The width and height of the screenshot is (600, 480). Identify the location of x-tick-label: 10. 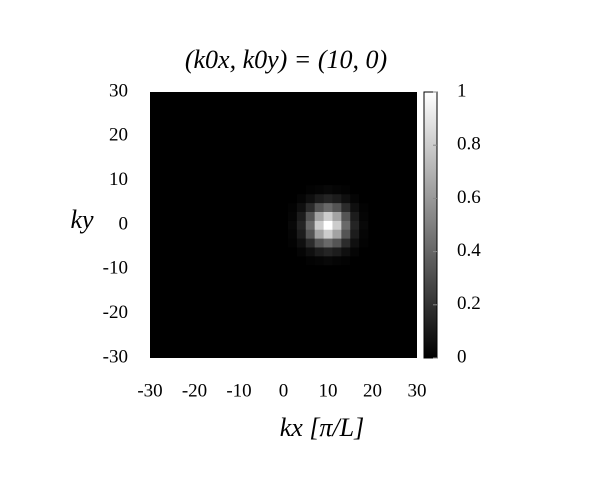
(328, 390).